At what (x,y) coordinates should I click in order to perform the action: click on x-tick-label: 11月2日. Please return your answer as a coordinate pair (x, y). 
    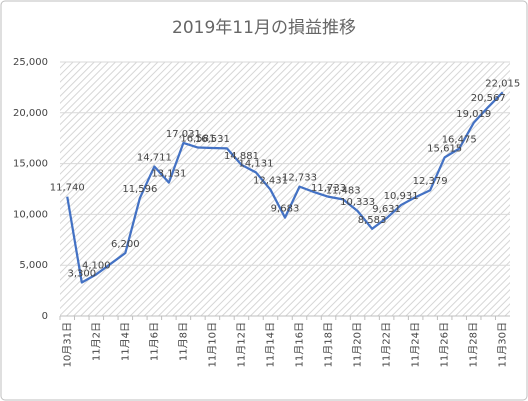
    Looking at the image, I should click on (96, 341).